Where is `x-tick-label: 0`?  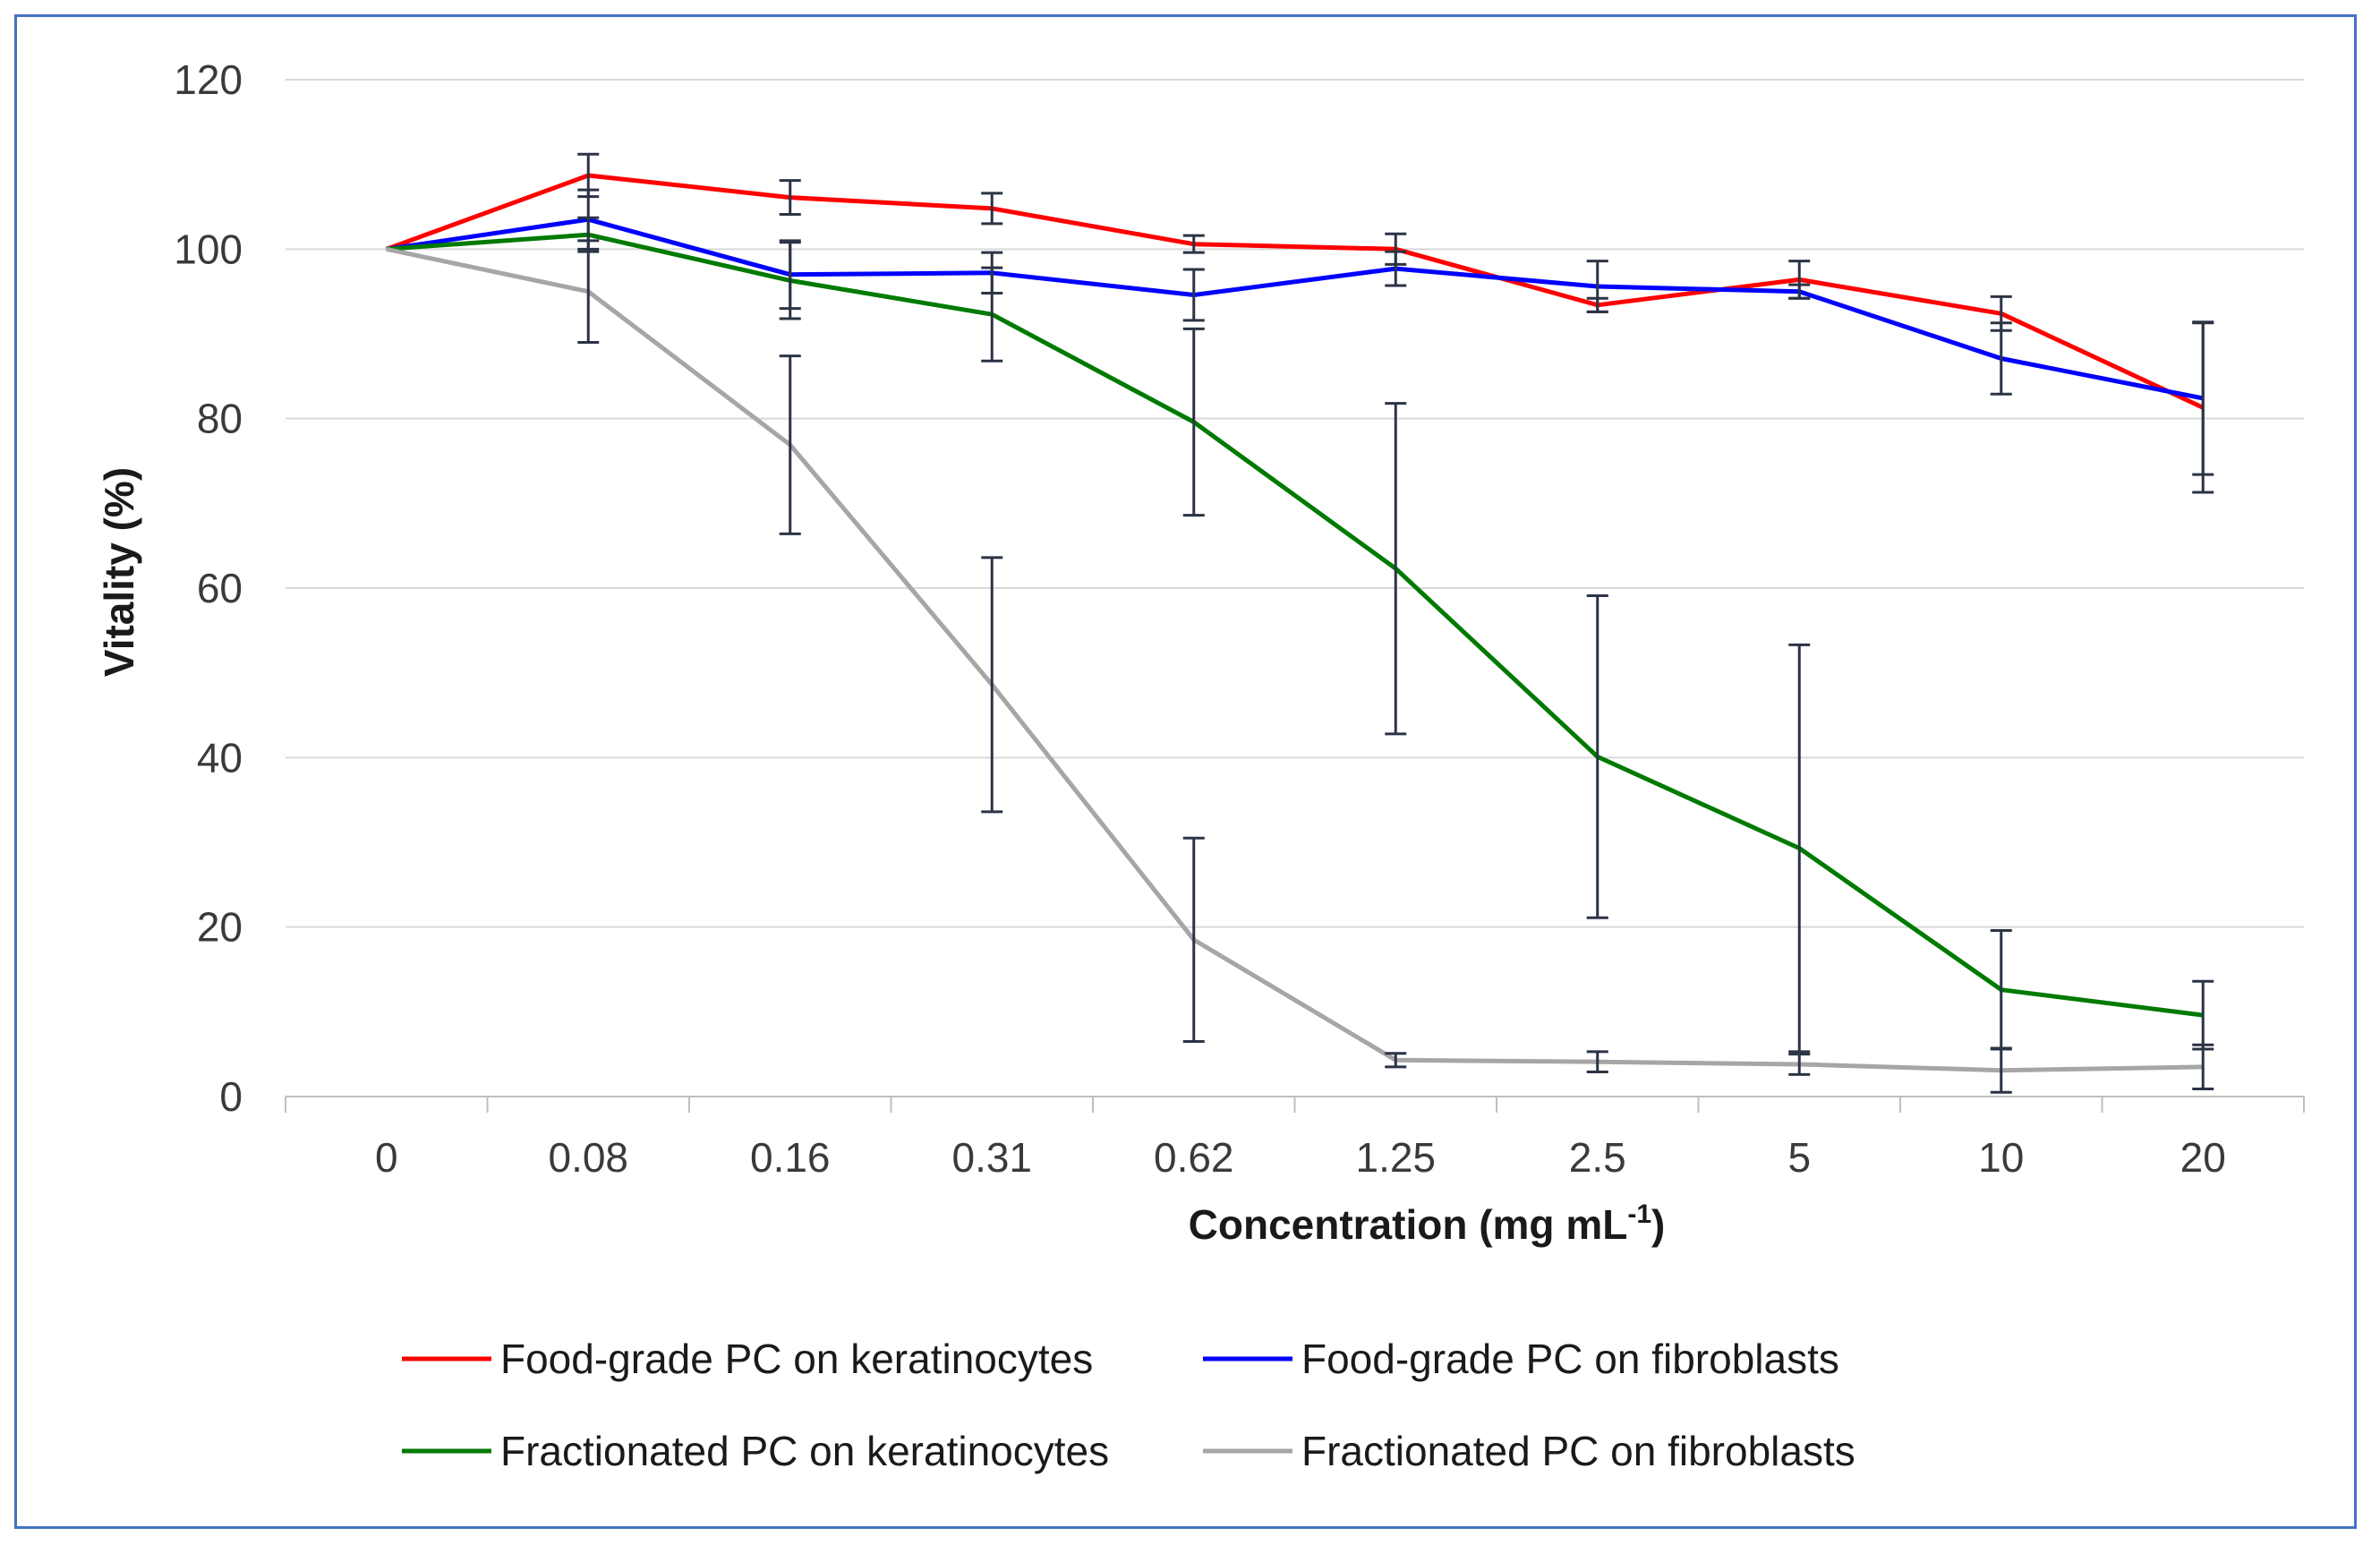
x-tick-label: 0 is located at coordinates (386, 1157).